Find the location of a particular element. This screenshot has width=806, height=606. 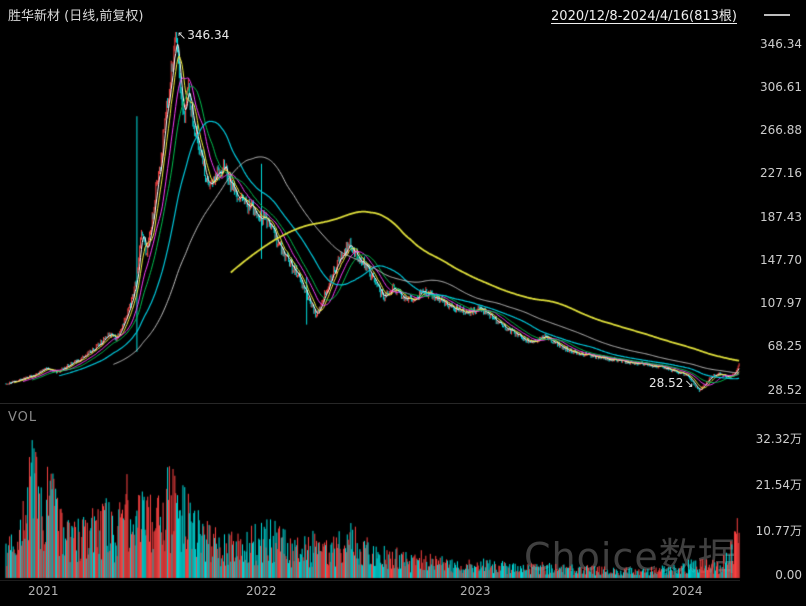

low-annotation: 28.52↘ is located at coordinates (672, 383).